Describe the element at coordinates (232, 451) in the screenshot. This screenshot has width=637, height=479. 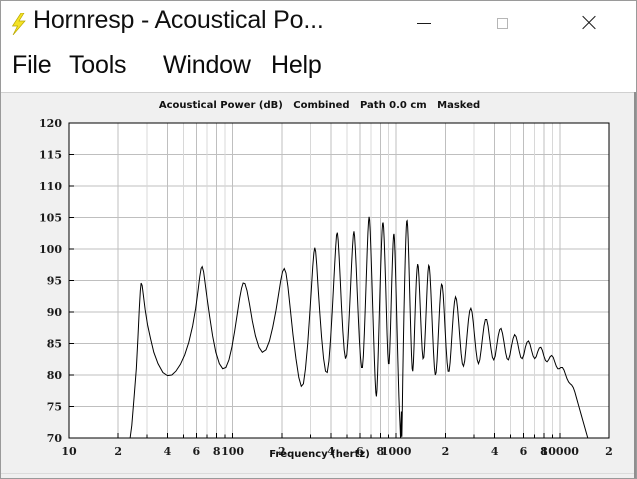
I see `x-tick-label: 100` at that location.